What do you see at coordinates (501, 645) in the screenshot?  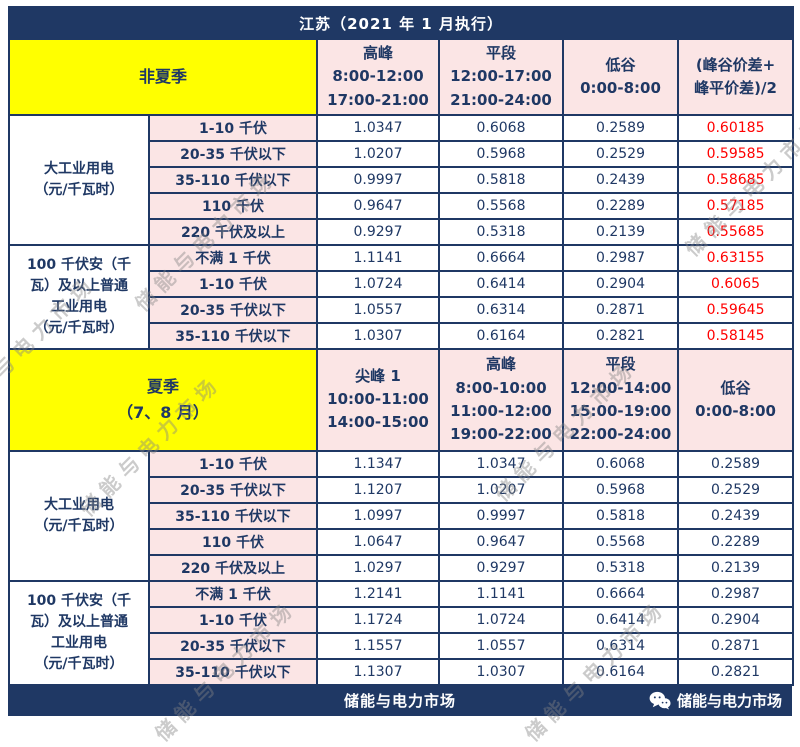 I see `price-peak: 1.0557` at bounding box center [501, 645].